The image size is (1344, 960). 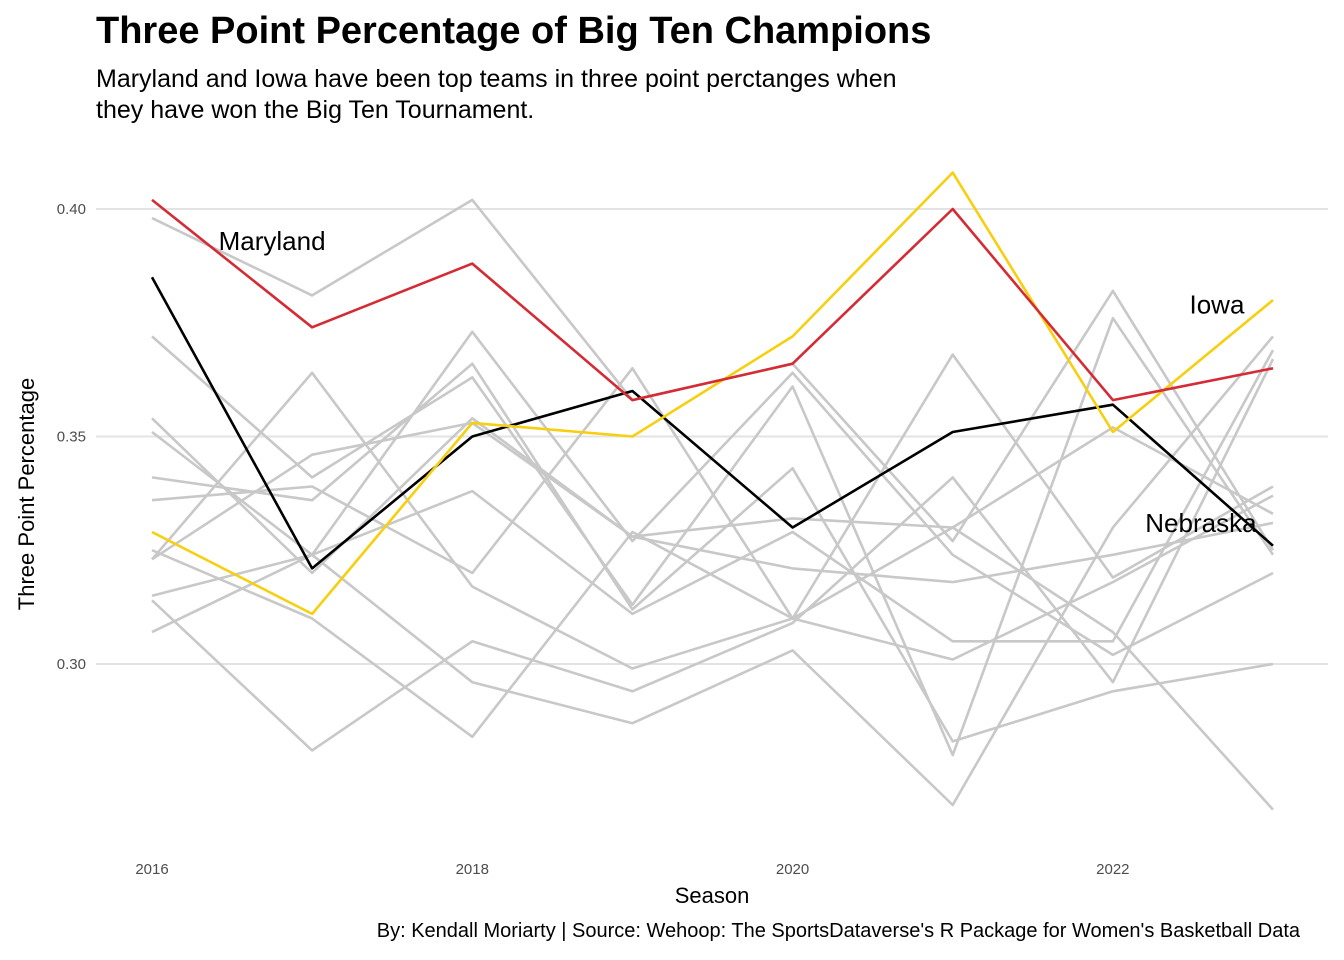 What do you see at coordinates (71, 664) in the screenshot?
I see `y-tick-label: 0.30` at bounding box center [71, 664].